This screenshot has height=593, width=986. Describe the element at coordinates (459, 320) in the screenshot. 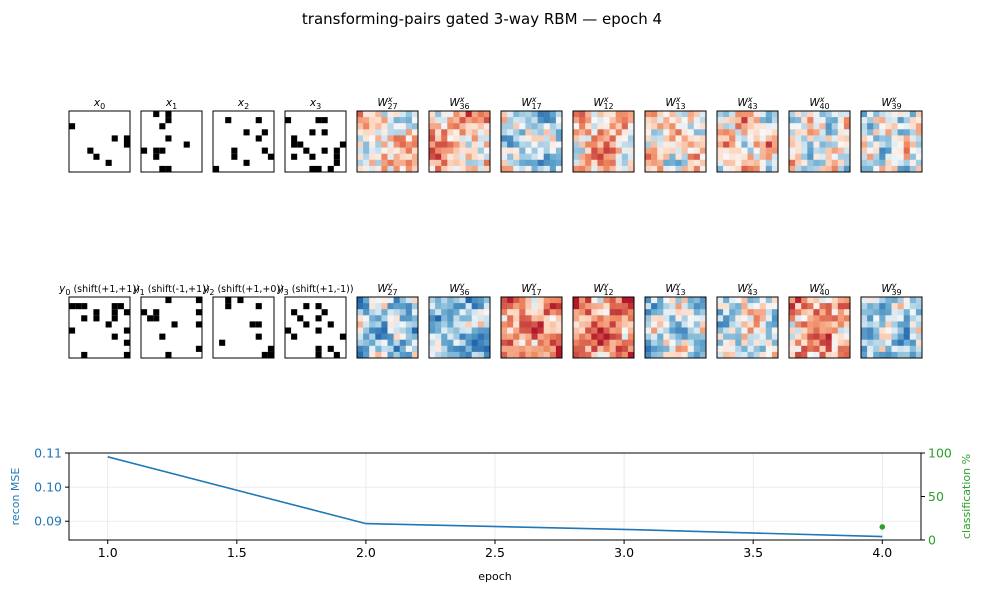

I see `filter-patch-wy: Wy 36` at that location.